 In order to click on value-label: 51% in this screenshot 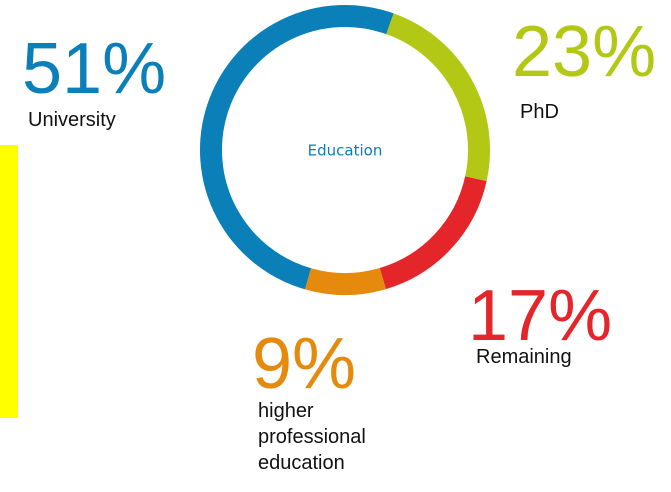, I will do `click(94, 69)`.